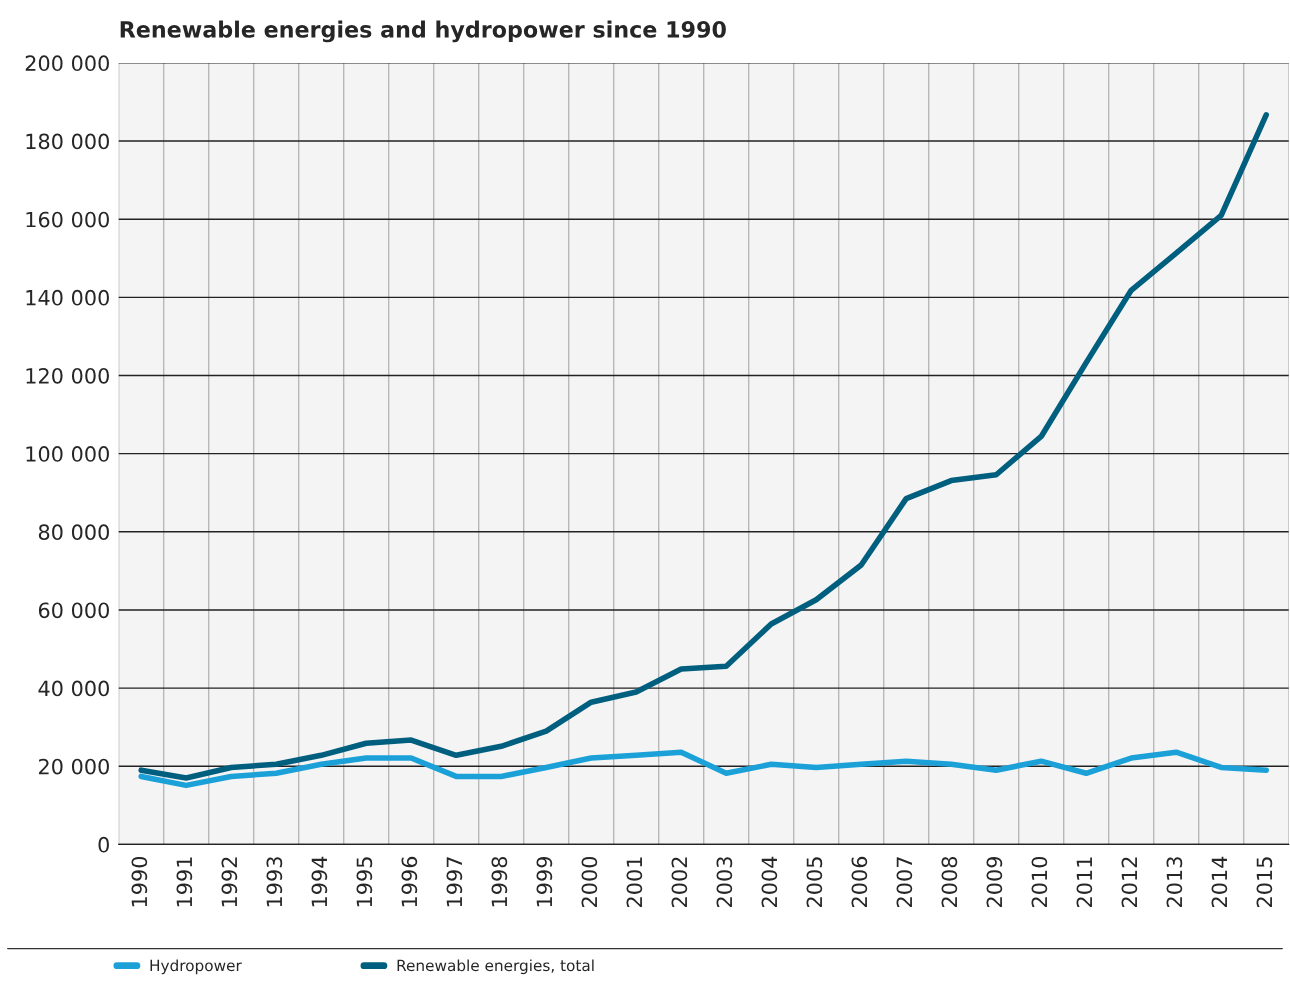 Image resolution: width=1290 pixels, height=983 pixels. Describe the element at coordinates (229, 882) in the screenshot. I see `x-tick-label: 1992` at that location.